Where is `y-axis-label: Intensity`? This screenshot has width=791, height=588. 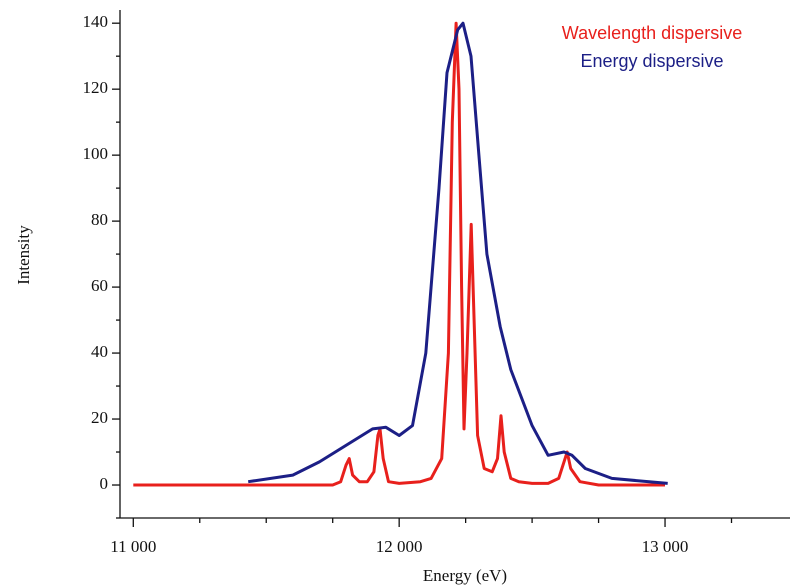 y-axis-label: Intensity is located at coordinates (23, 255).